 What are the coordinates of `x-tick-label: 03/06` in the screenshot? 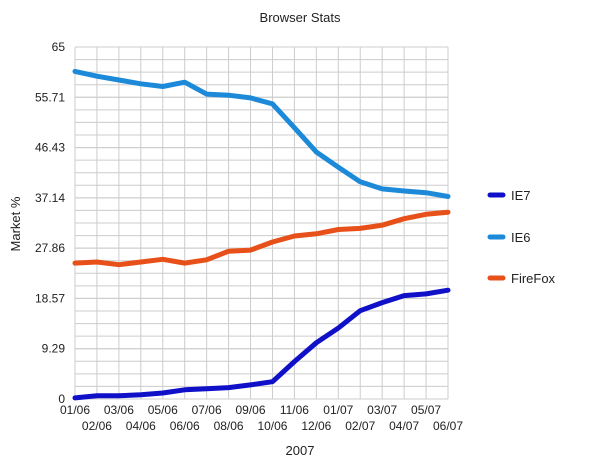 It's located at (119, 410).